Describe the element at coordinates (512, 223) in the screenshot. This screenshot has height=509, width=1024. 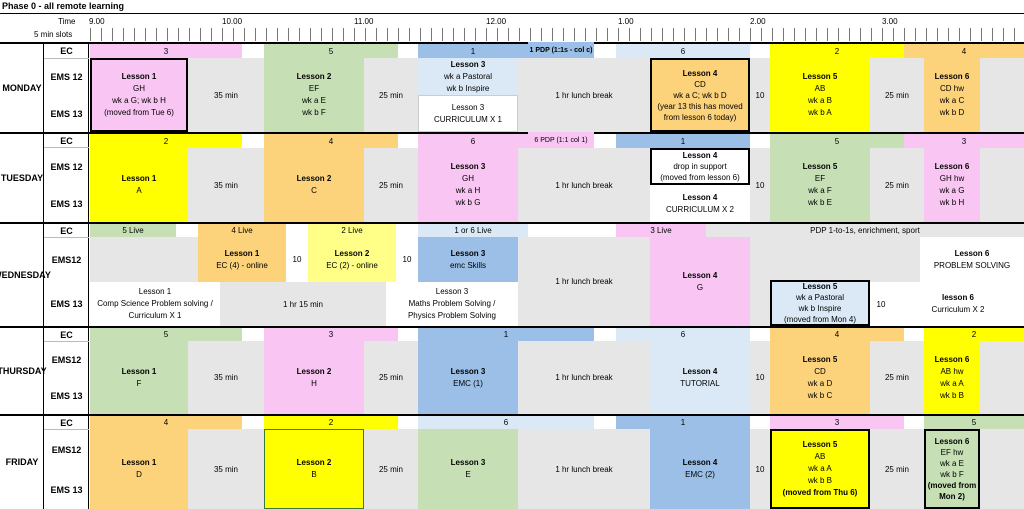
I see `day-separator` at that location.